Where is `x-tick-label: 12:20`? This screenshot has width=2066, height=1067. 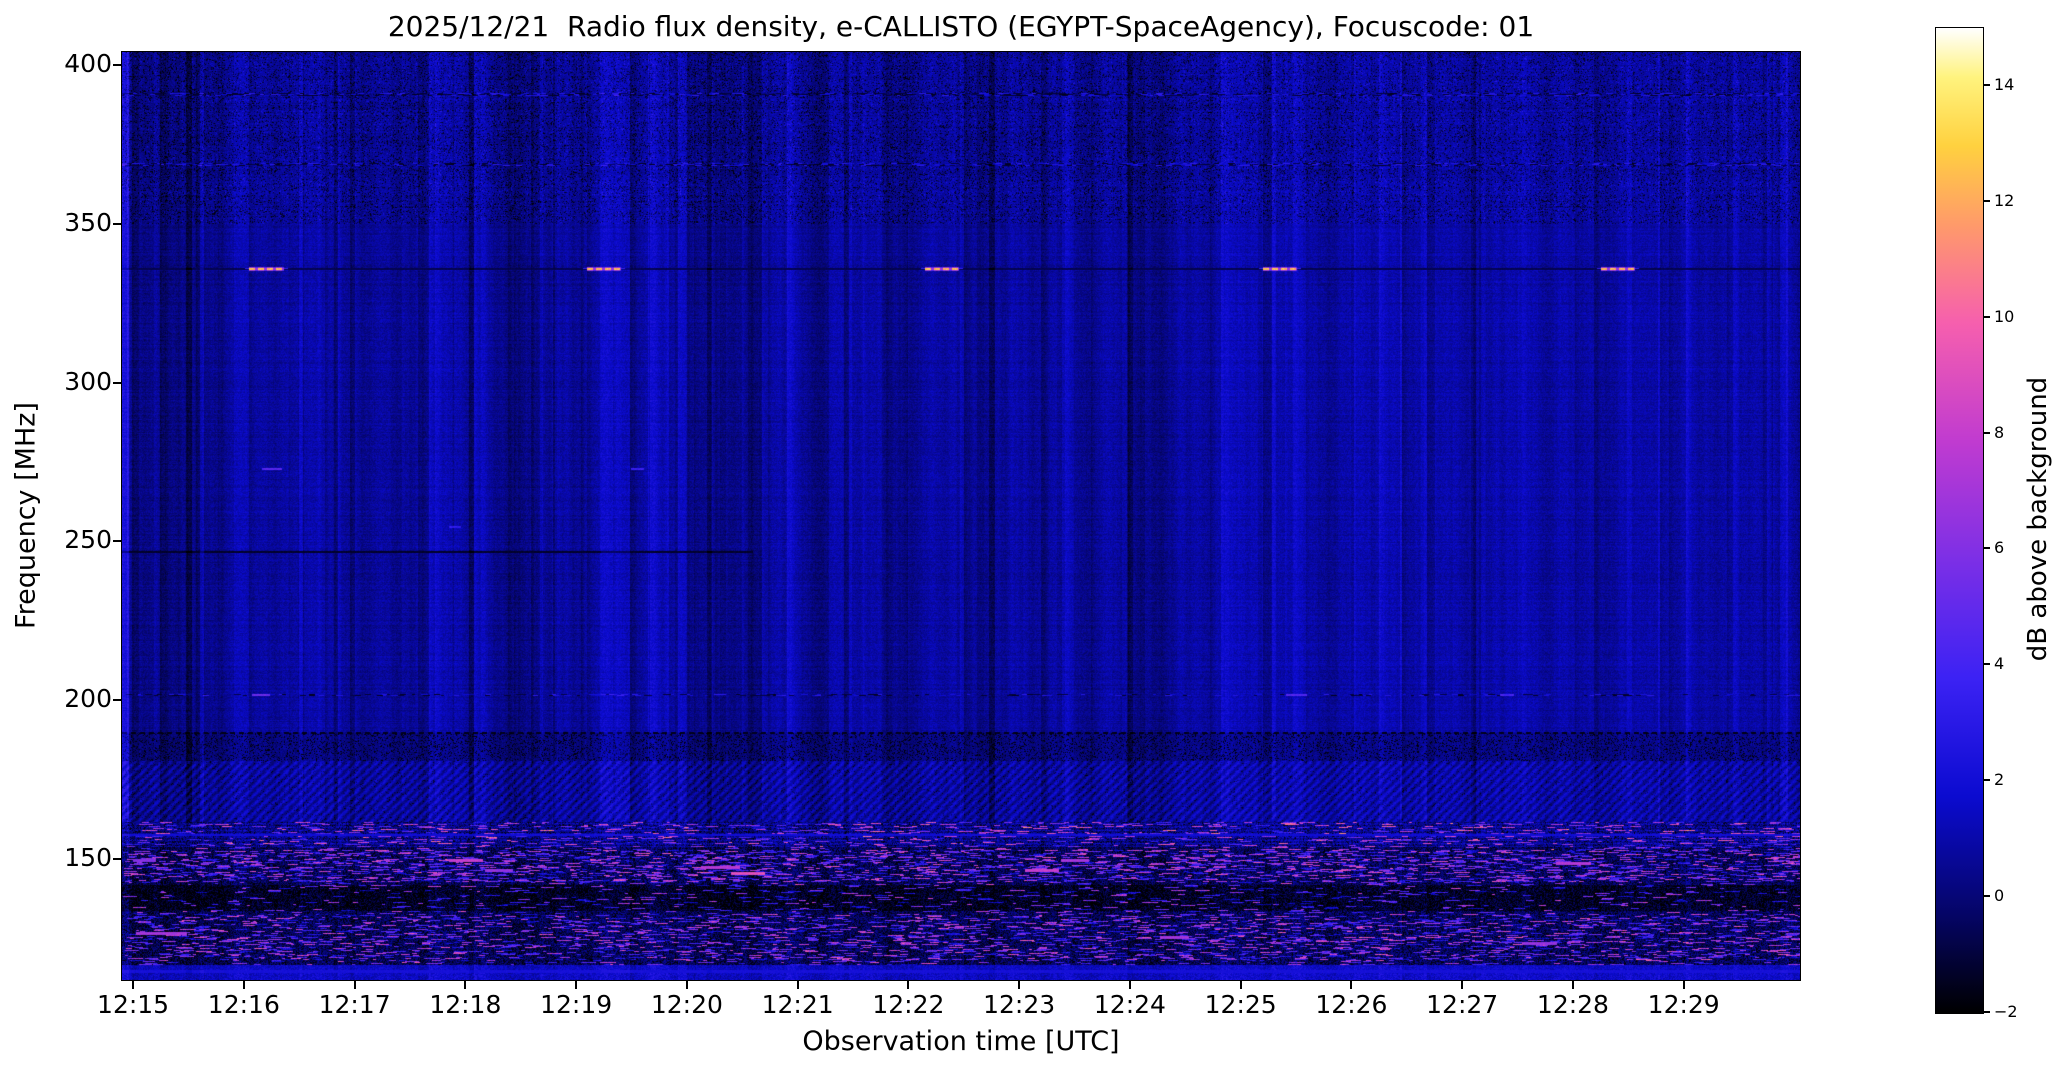
x-tick-label: 12:20 is located at coordinates (686, 1004).